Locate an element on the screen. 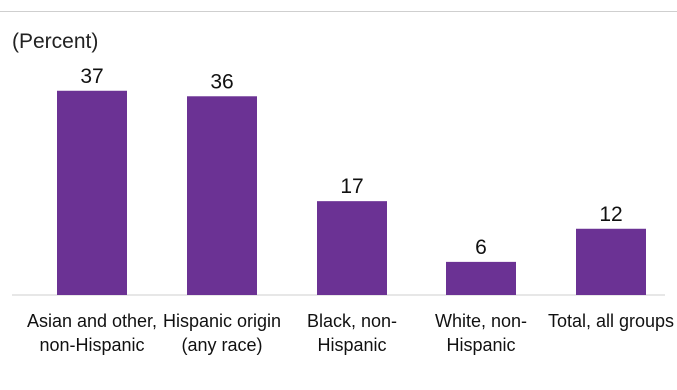 The width and height of the screenshot is (677, 390). category-label-line: Hispanic origin is located at coordinates (222, 321).